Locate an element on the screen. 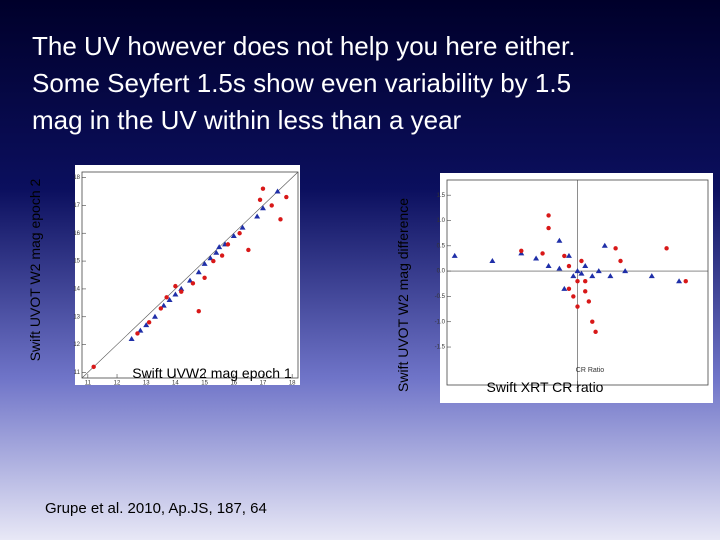  figure-panel is located at coordinates (187, 275).